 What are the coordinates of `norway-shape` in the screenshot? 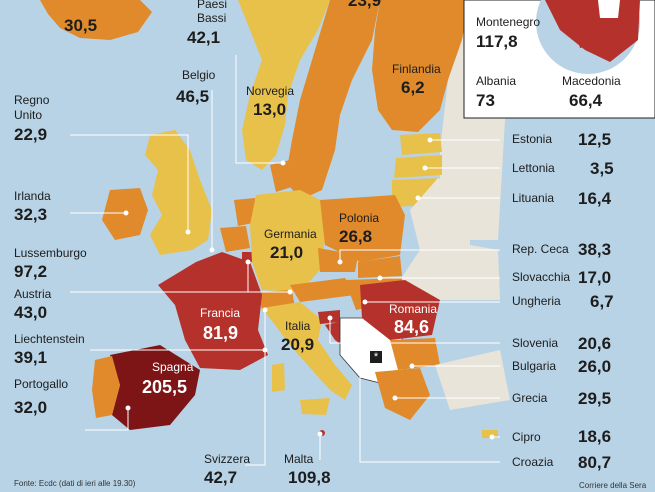 It's located at (284, 85).